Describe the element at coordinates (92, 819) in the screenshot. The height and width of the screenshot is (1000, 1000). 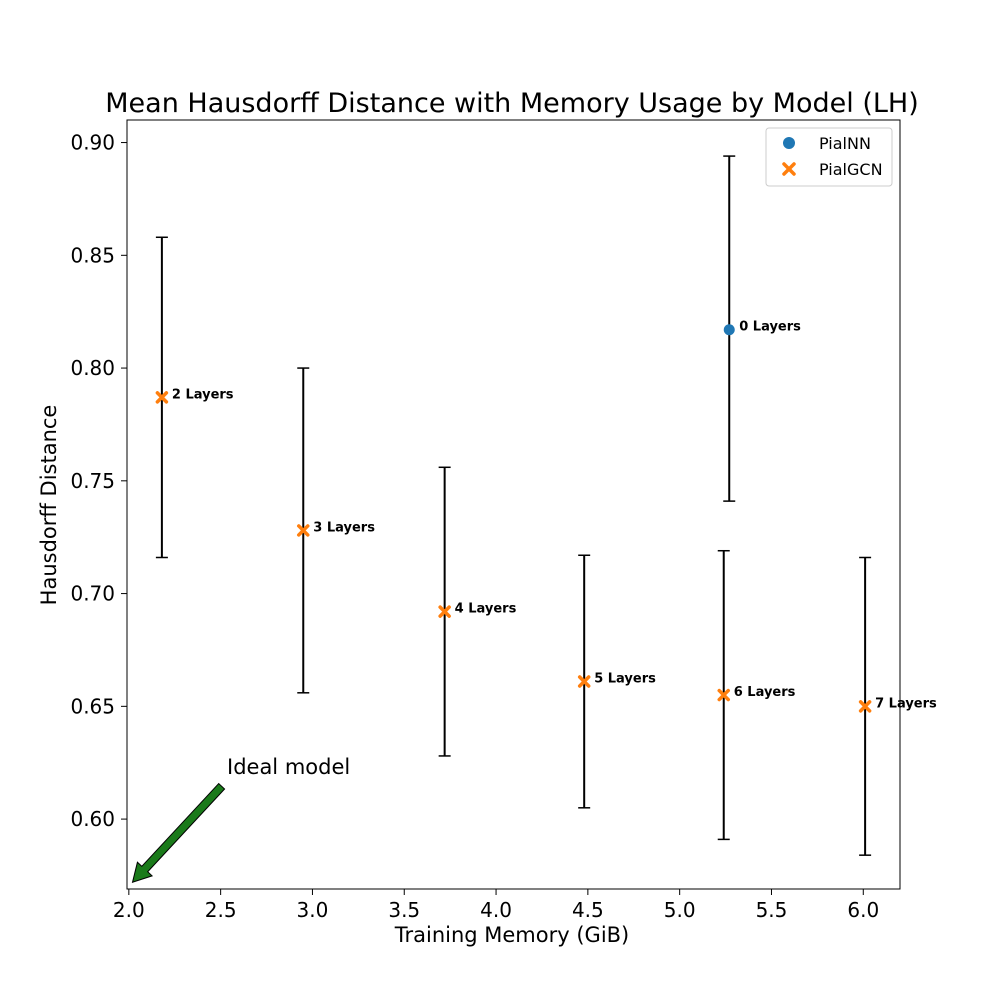
I see `y-tick-label: 0.60` at that location.